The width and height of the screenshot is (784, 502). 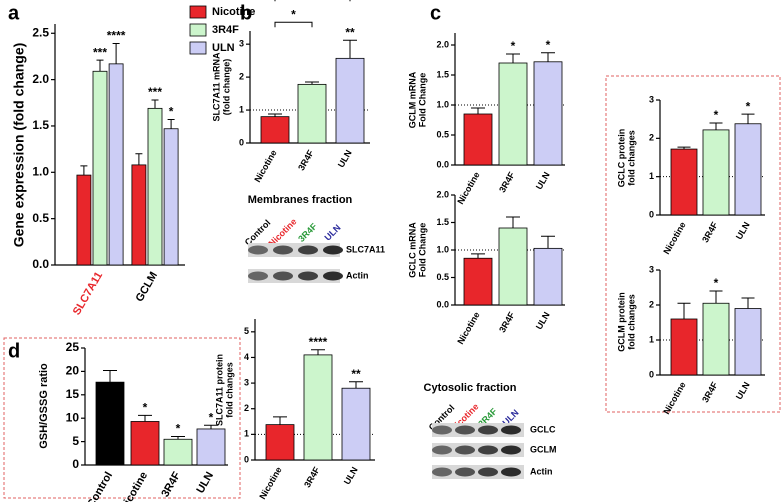 I want to click on band-label: Actin, so click(x=541, y=471).